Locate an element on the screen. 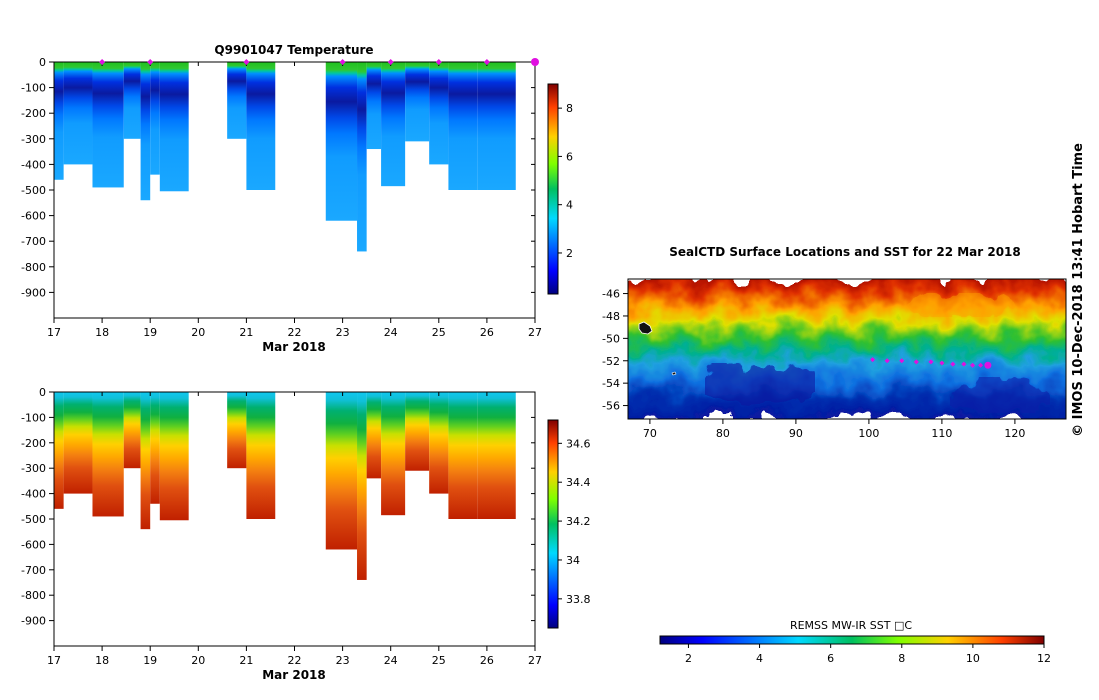 The height and width of the screenshot is (700, 1099). x-tick-label: 24 is located at coordinates (391, 332).